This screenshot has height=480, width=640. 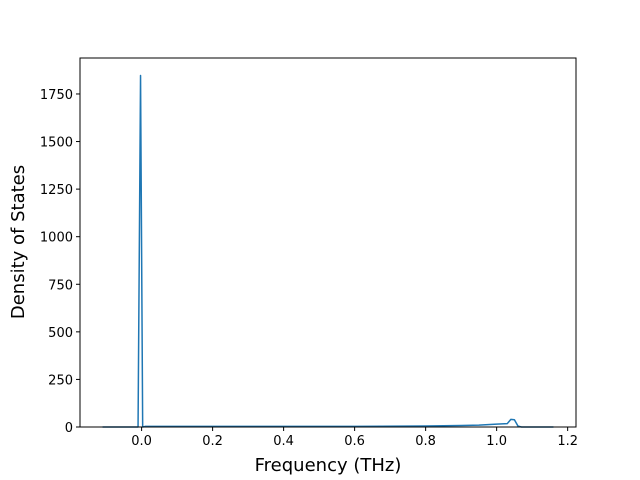 I want to click on x-tick-label: 0.0, so click(x=141, y=441).